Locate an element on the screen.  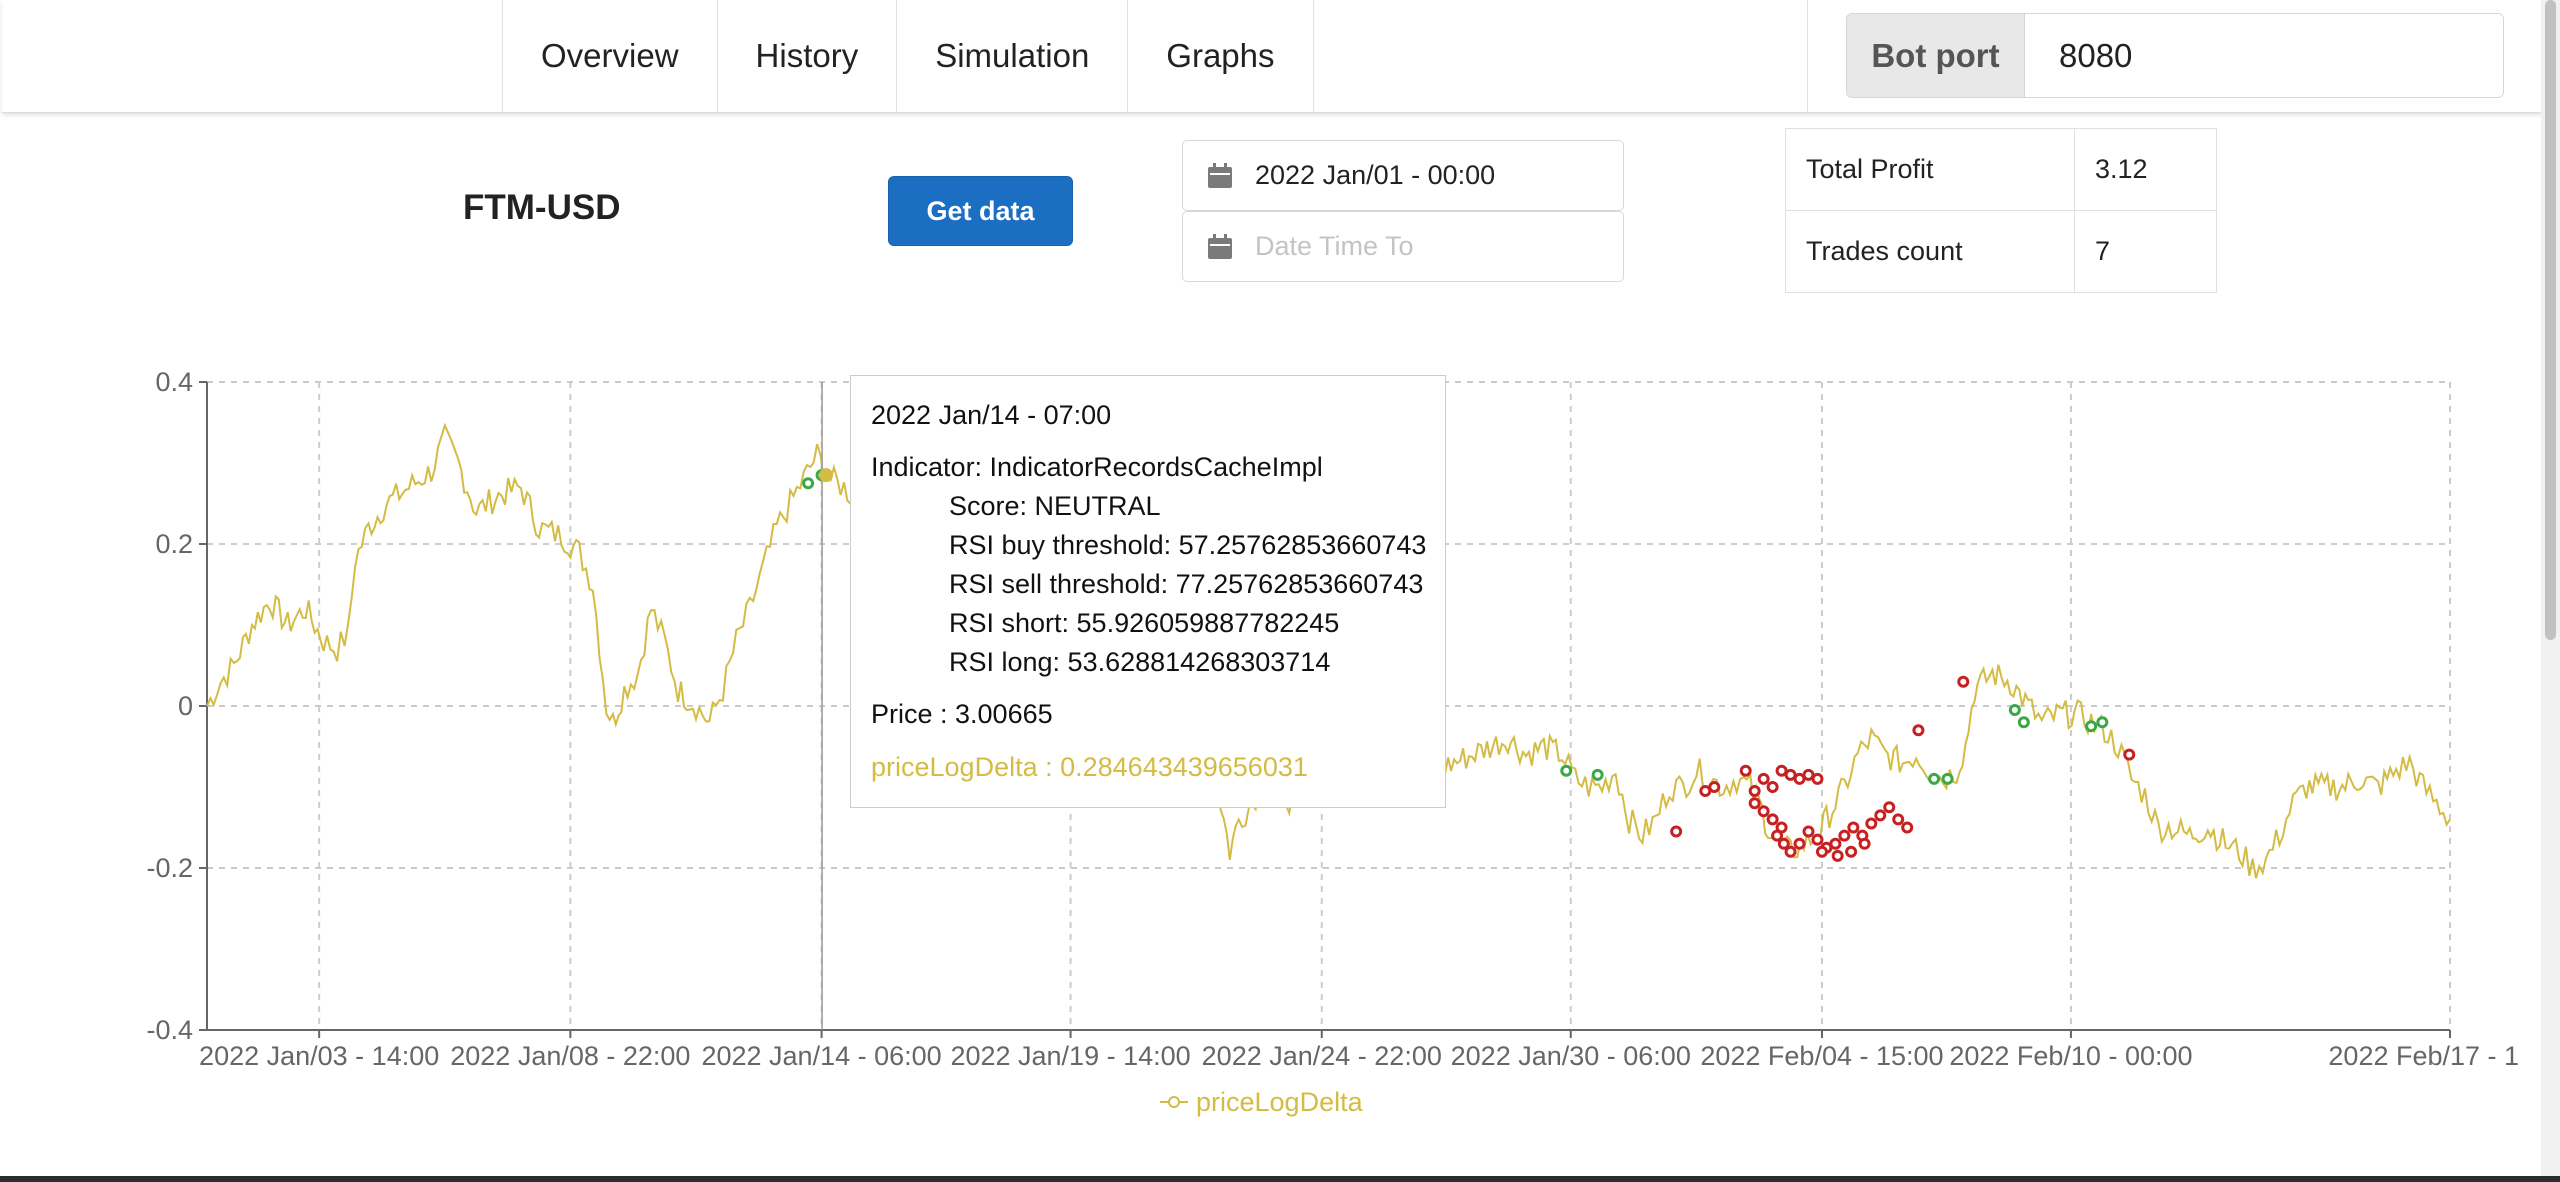
tooltip-rsi-buy: RSI buy threshold: 57.25762853660743 is located at coordinates (1188, 545).